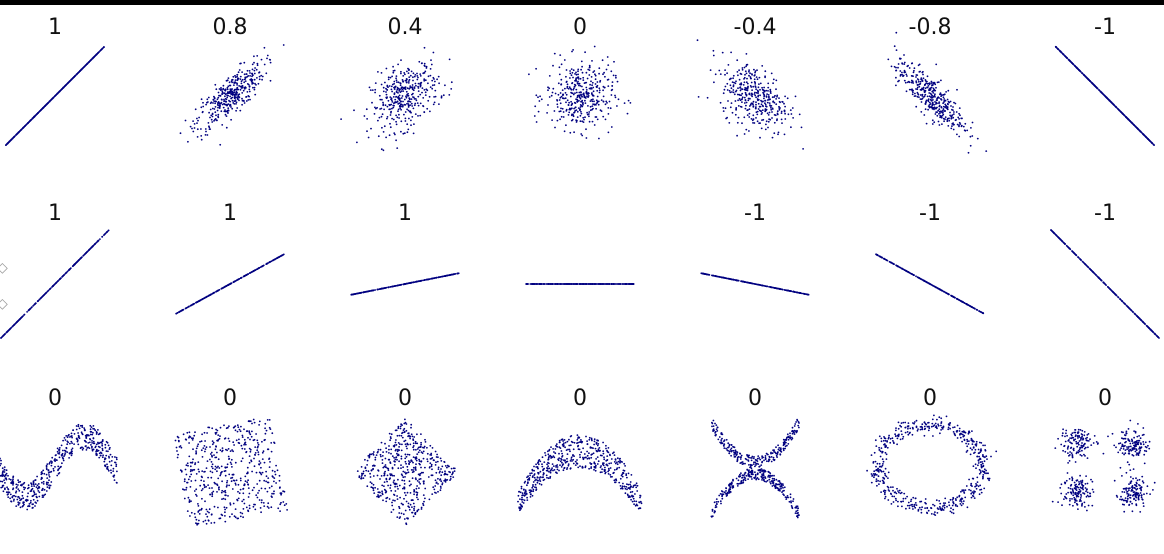 This screenshot has height=554, width=1164. Describe the element at coordinates (948, 294) in the screenshot. I see `scatter-point-r2-c6` at that location.